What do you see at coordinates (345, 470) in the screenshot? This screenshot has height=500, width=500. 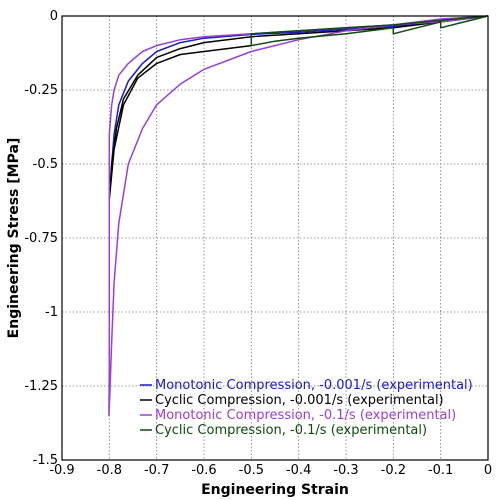 I see `x-tick-label: -0.3` at bounding box center [345, 470].